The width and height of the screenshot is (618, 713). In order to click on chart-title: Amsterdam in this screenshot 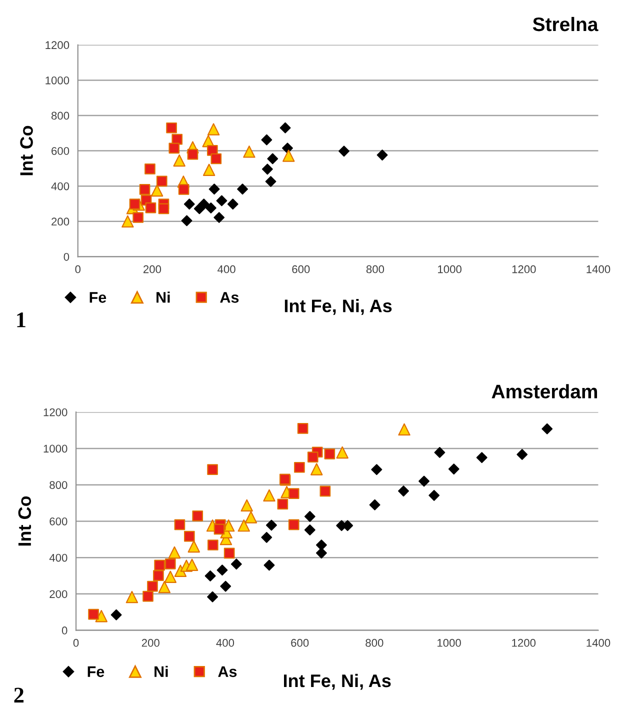, I will do `click(545, 391)`.